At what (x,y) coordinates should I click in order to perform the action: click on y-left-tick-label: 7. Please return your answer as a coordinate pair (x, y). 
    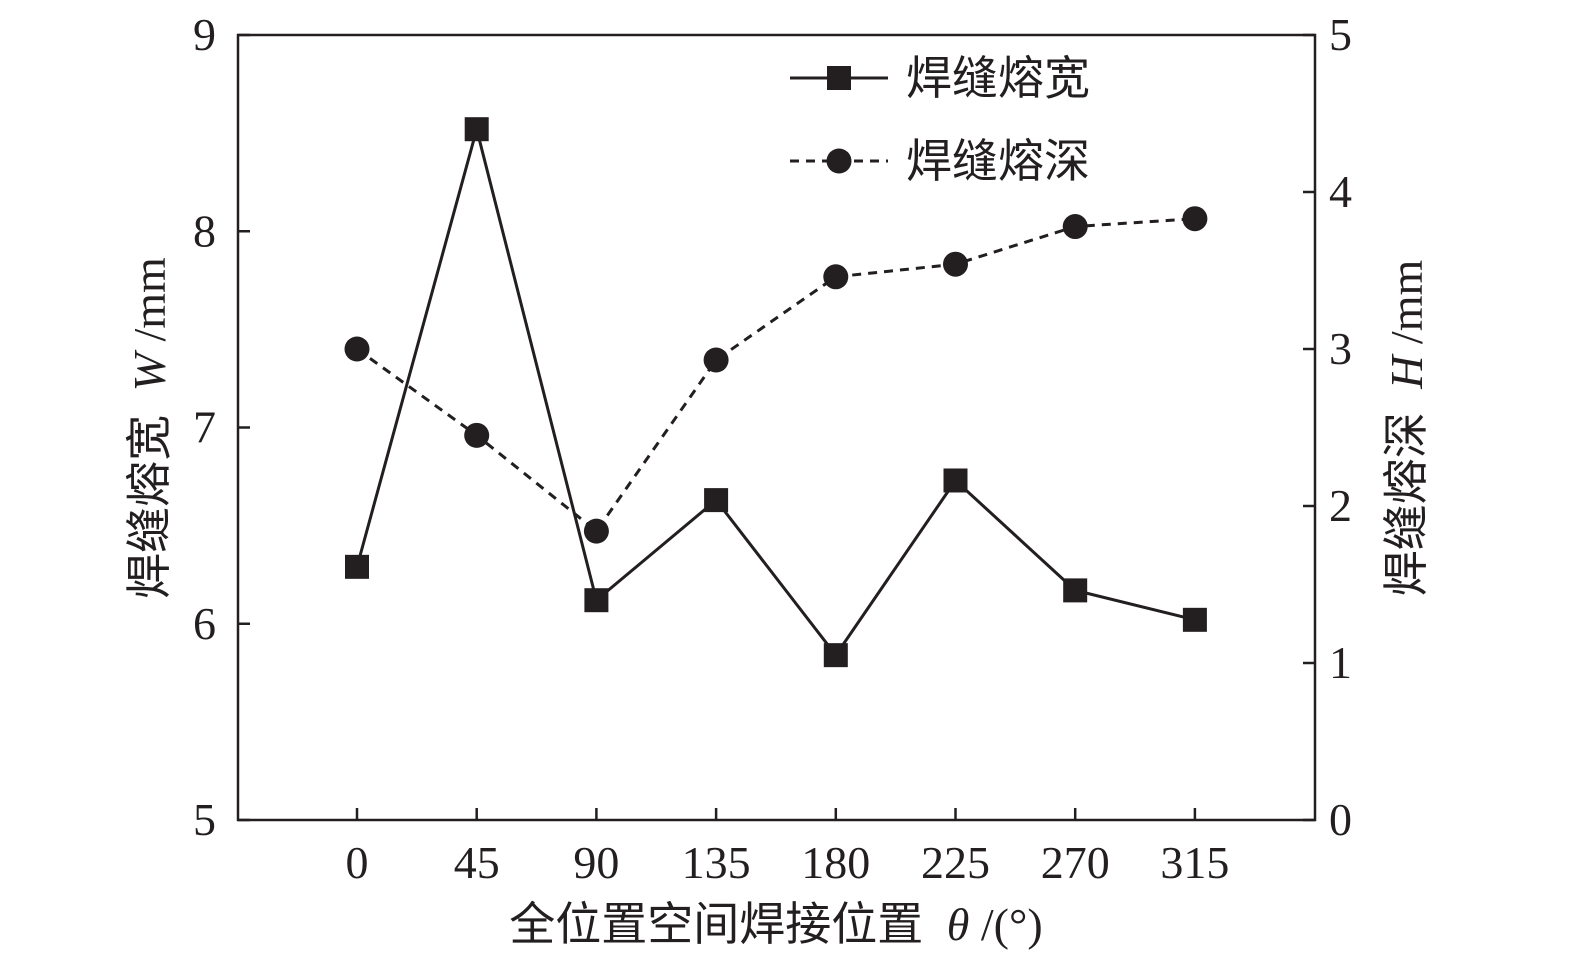
    Looking at the image, I should click on (204, 427).